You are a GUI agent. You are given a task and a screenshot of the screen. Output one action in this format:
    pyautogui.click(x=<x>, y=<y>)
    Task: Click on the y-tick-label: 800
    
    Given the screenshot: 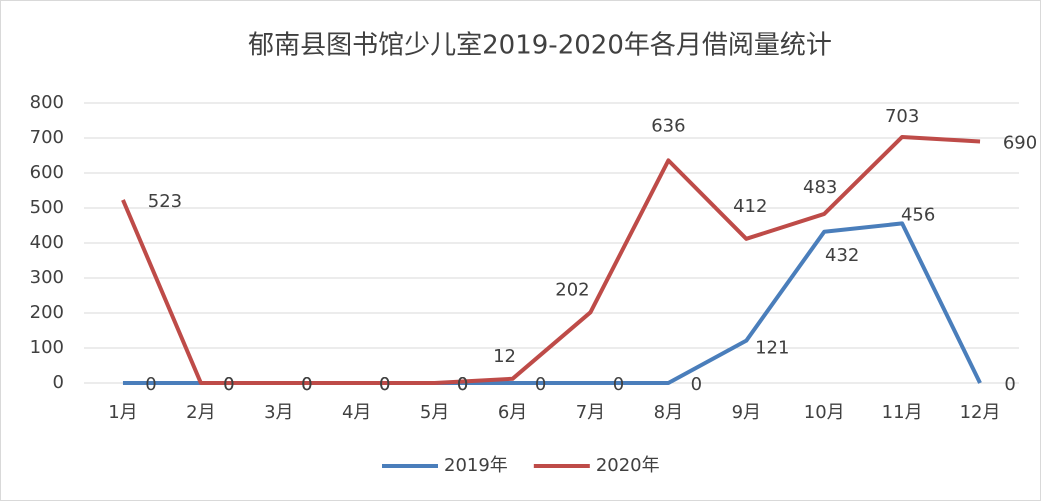 What is the action you would take?
    pyautogui.click(x=47, y=102)
    